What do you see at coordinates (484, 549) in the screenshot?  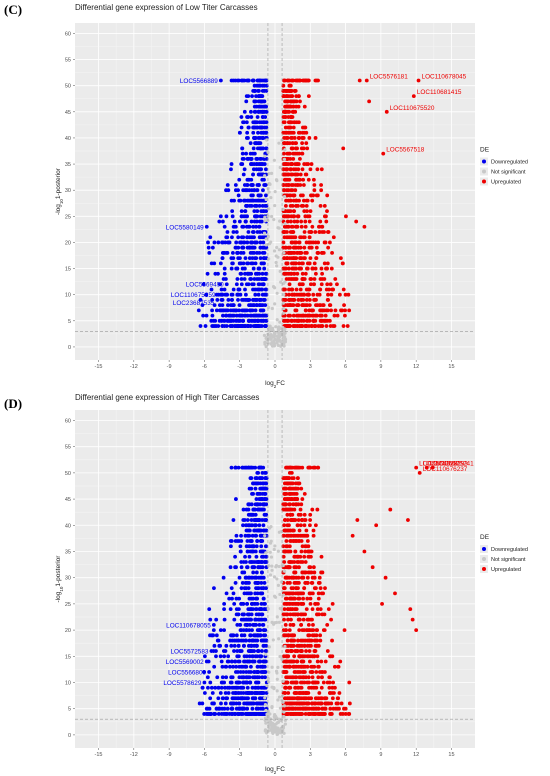 I see `legend-marker` at bounding box center [484, 549].